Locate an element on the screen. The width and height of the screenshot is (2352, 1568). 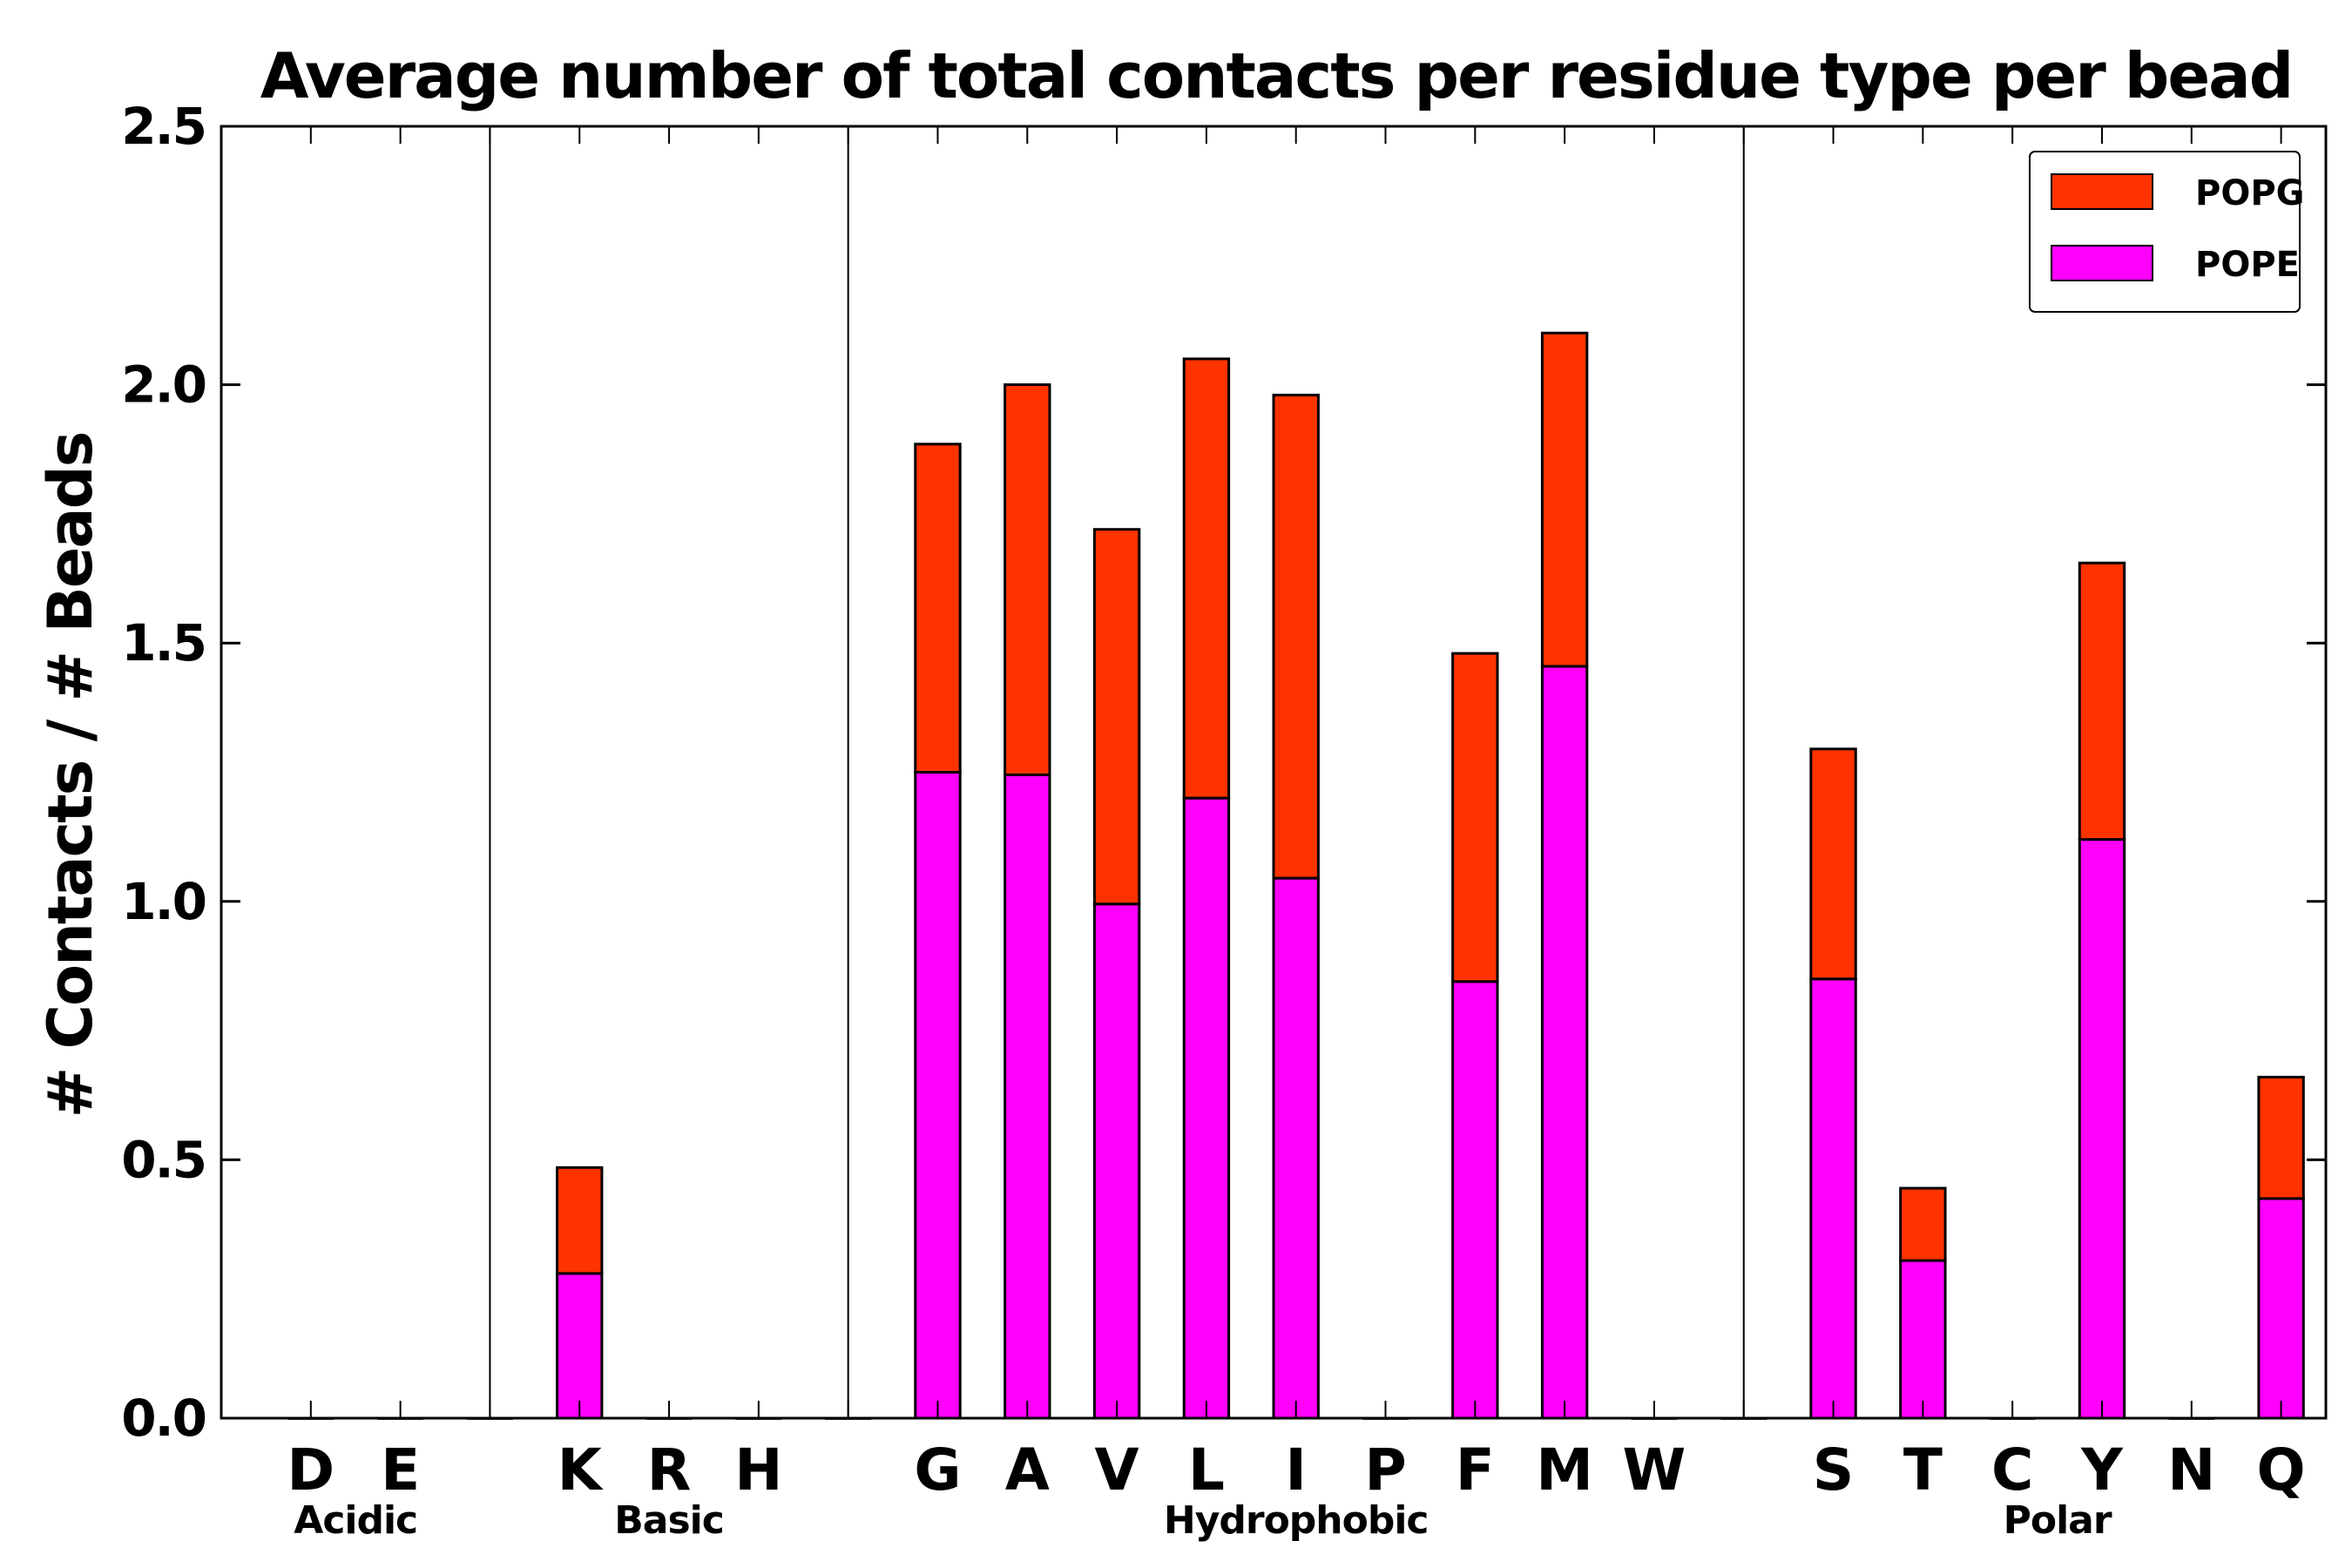
x-tick-label: M is located at coordinates (1565, 1470).